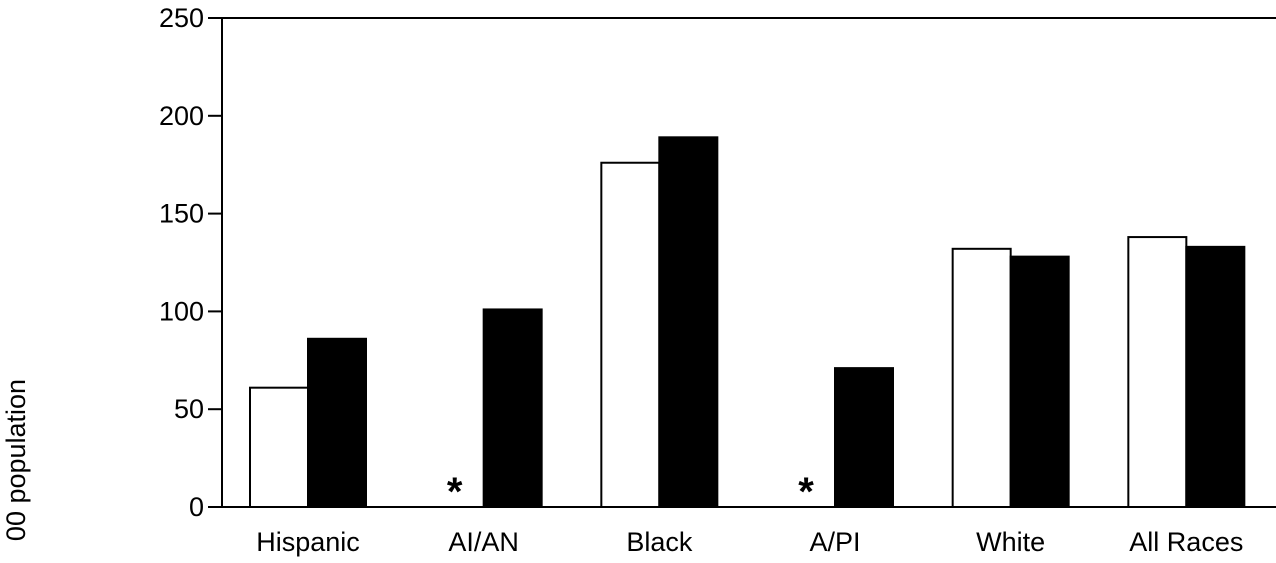 The image size is (1276, 563). Describe the element at coordinates (181, 311) in the screenshot. I see `y-tick-label: 100` at that location.